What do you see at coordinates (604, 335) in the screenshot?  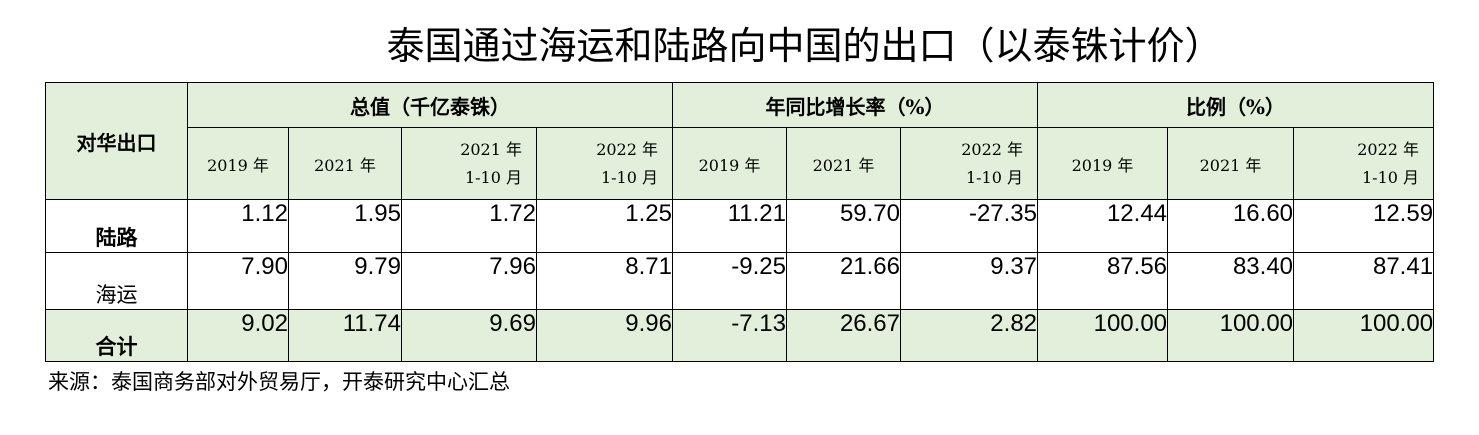 I see `table-cell: 9.96` at bounding box center [604, 335].